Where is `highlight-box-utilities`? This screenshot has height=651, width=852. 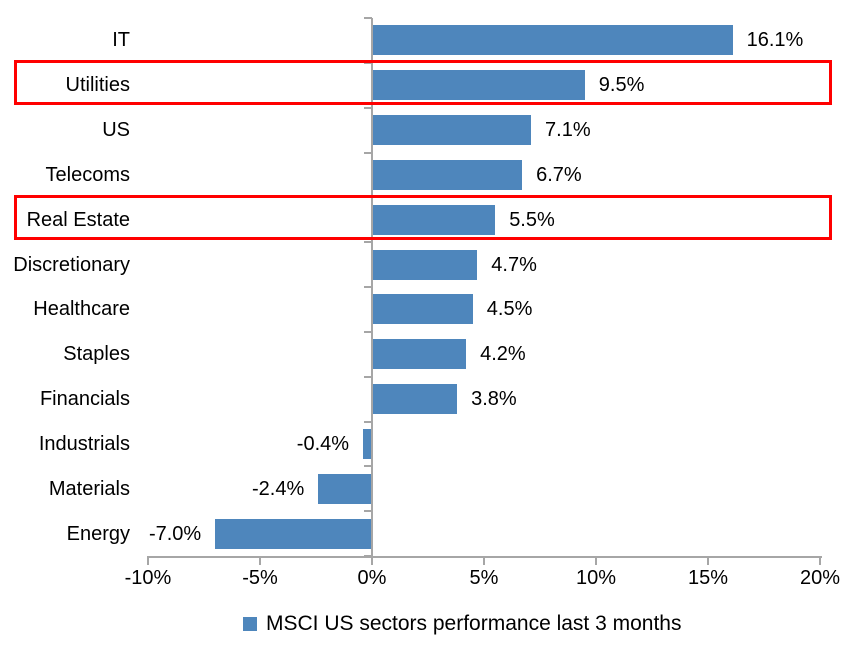
highlight-box-utilities is located at coordinates (423, 83).